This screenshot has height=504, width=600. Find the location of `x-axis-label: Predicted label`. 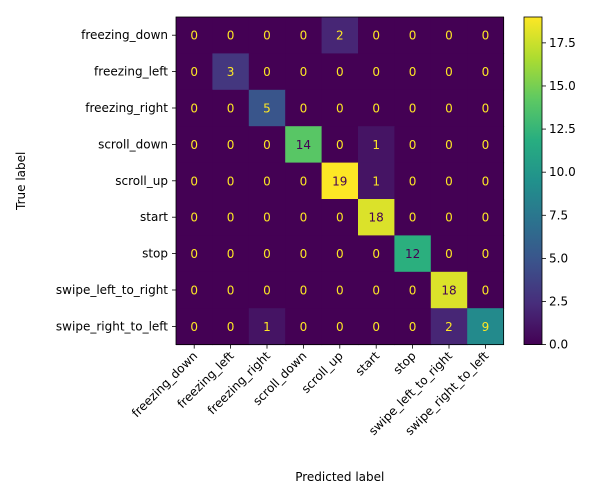

x-axis-label: Predicted label is located at coordinates (339, 477).